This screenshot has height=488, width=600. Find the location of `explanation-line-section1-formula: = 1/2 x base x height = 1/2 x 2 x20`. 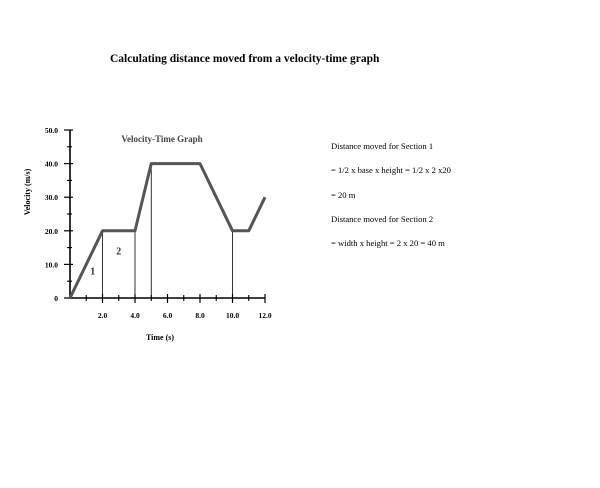

explanation-line-section1-formula: = 1/2 x base x height = 1/2 x 2 x20 is located at coordinates (391, 170).